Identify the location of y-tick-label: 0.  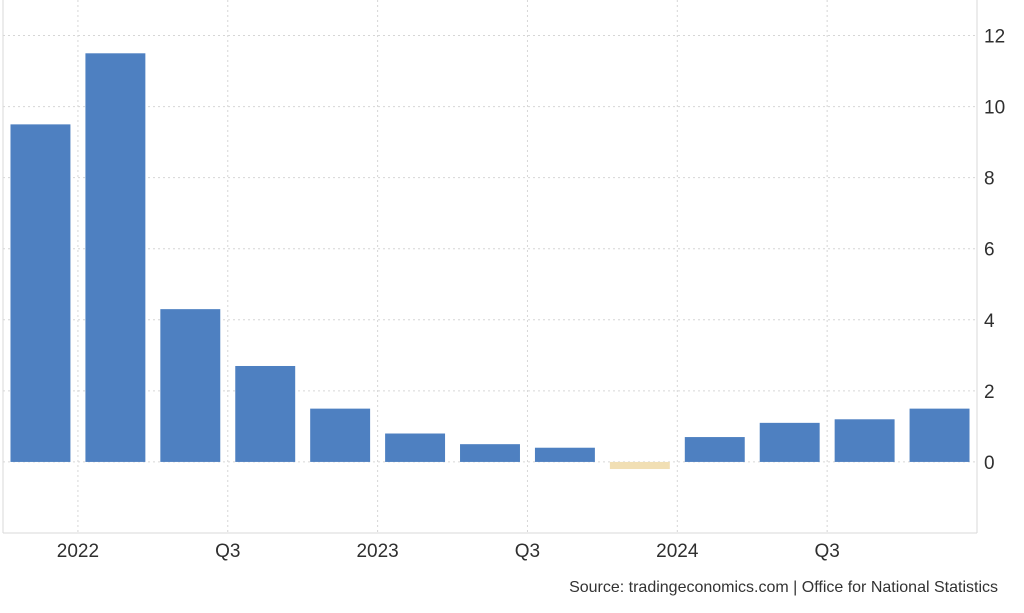
(989, 463).